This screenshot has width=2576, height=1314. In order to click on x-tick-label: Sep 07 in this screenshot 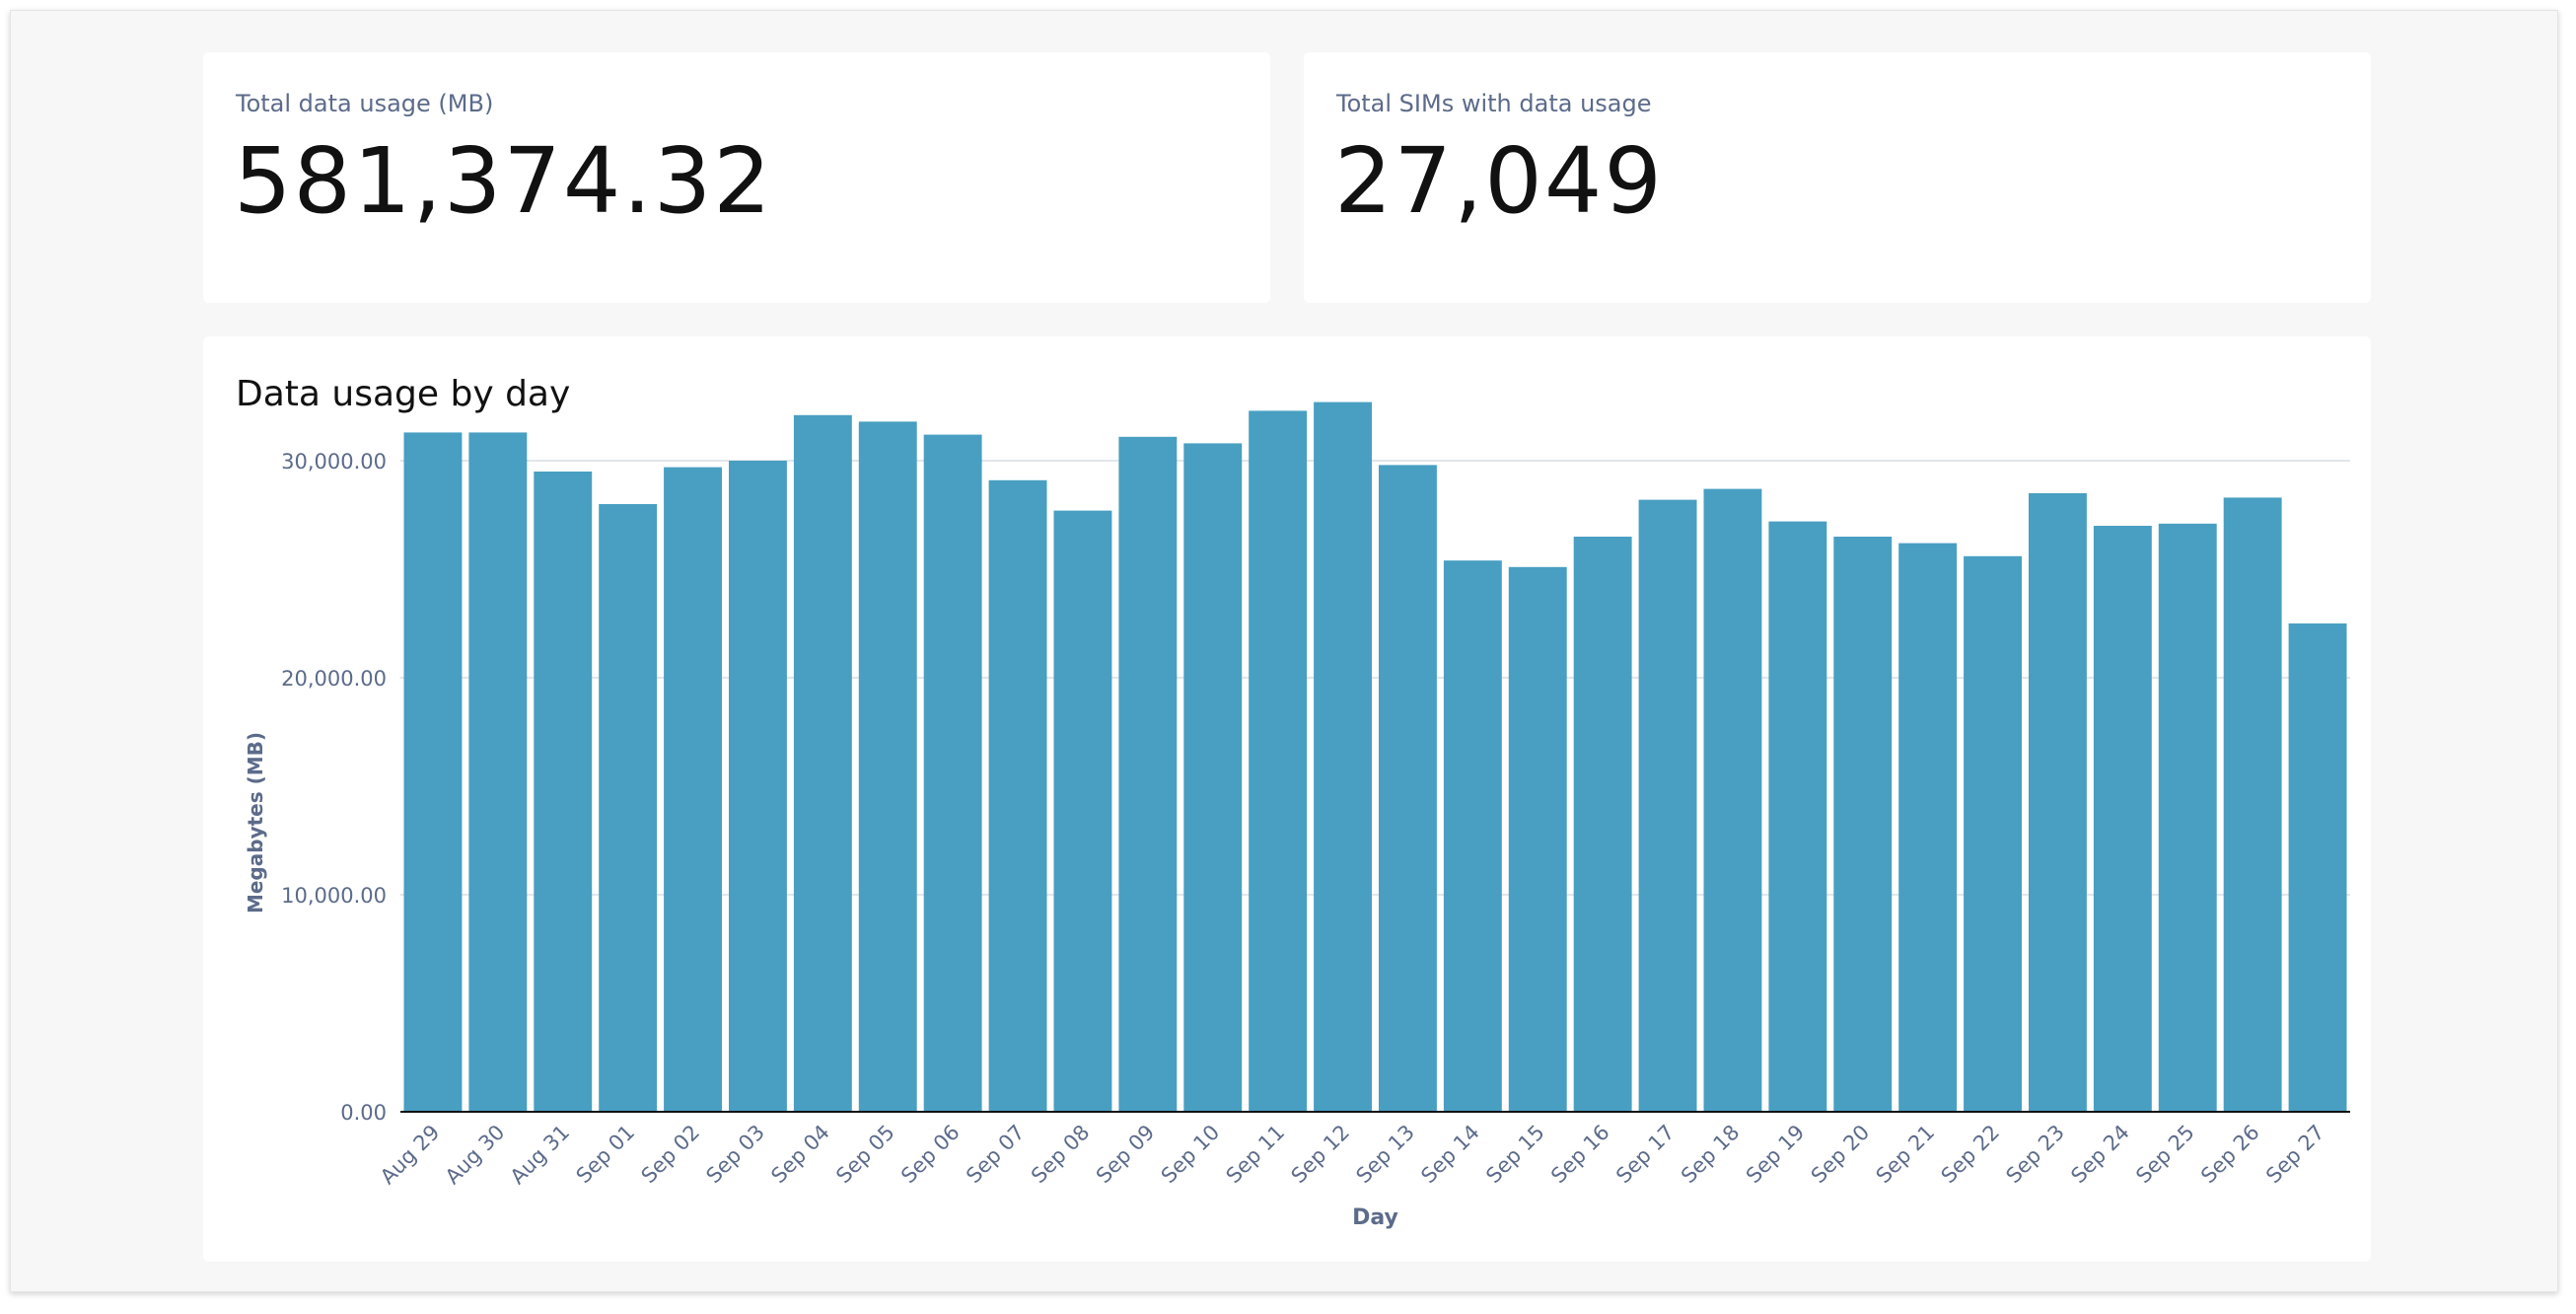, I will do `click(996, 1155)`.